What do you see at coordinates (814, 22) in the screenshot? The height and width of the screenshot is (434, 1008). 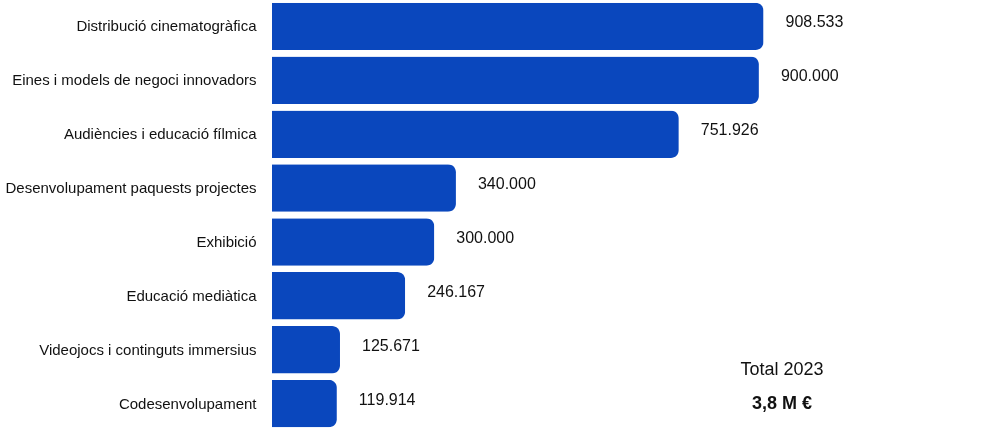 I see `data-label: 908.533` at bounding box center [814, 22].